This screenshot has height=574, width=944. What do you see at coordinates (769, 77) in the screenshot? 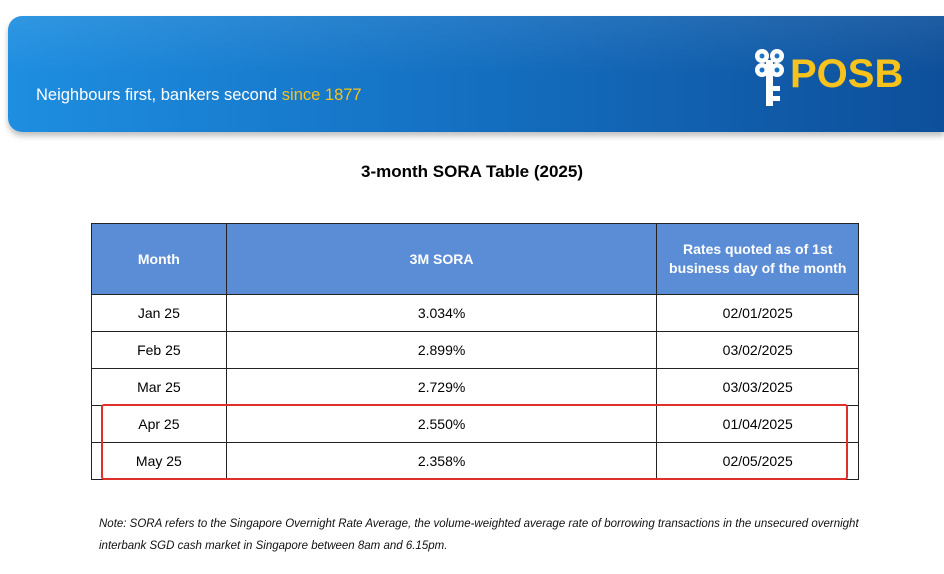
I see `posb-key-icon` at bounding box center [769, 77].